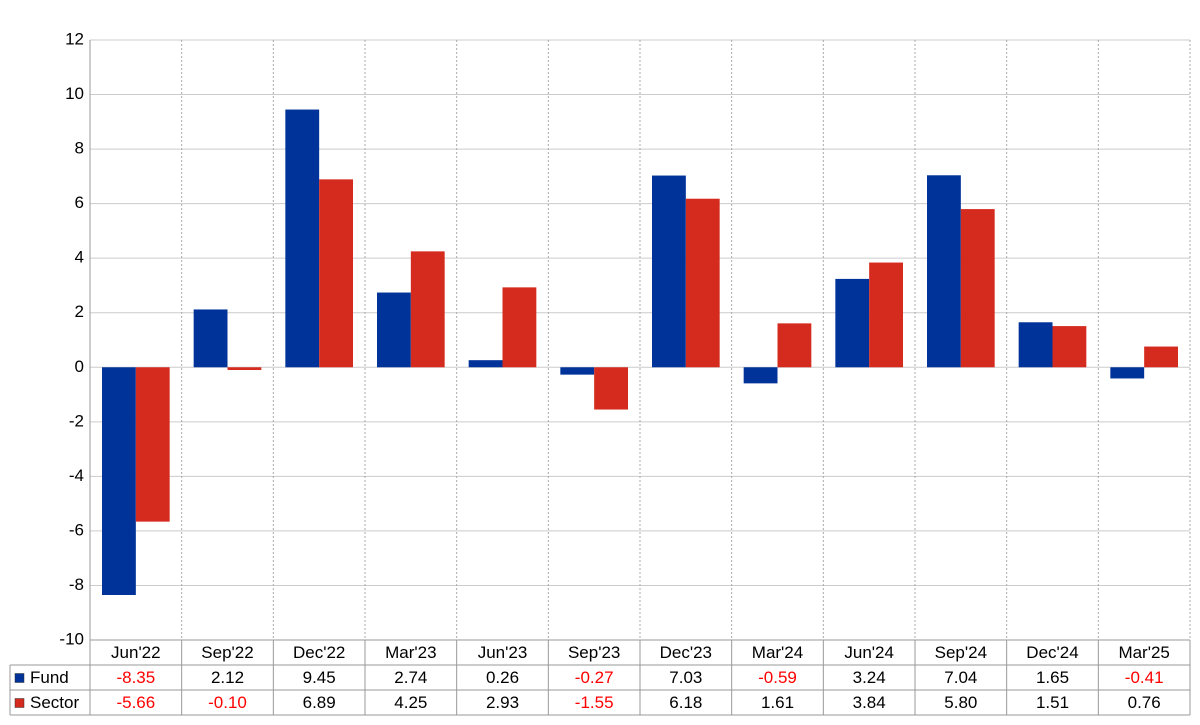 This screenshot has width=1200, height=725. Describe the element at coordinates (71, 638) in the screenshot. I see `y-tick-label: -10` at that location.